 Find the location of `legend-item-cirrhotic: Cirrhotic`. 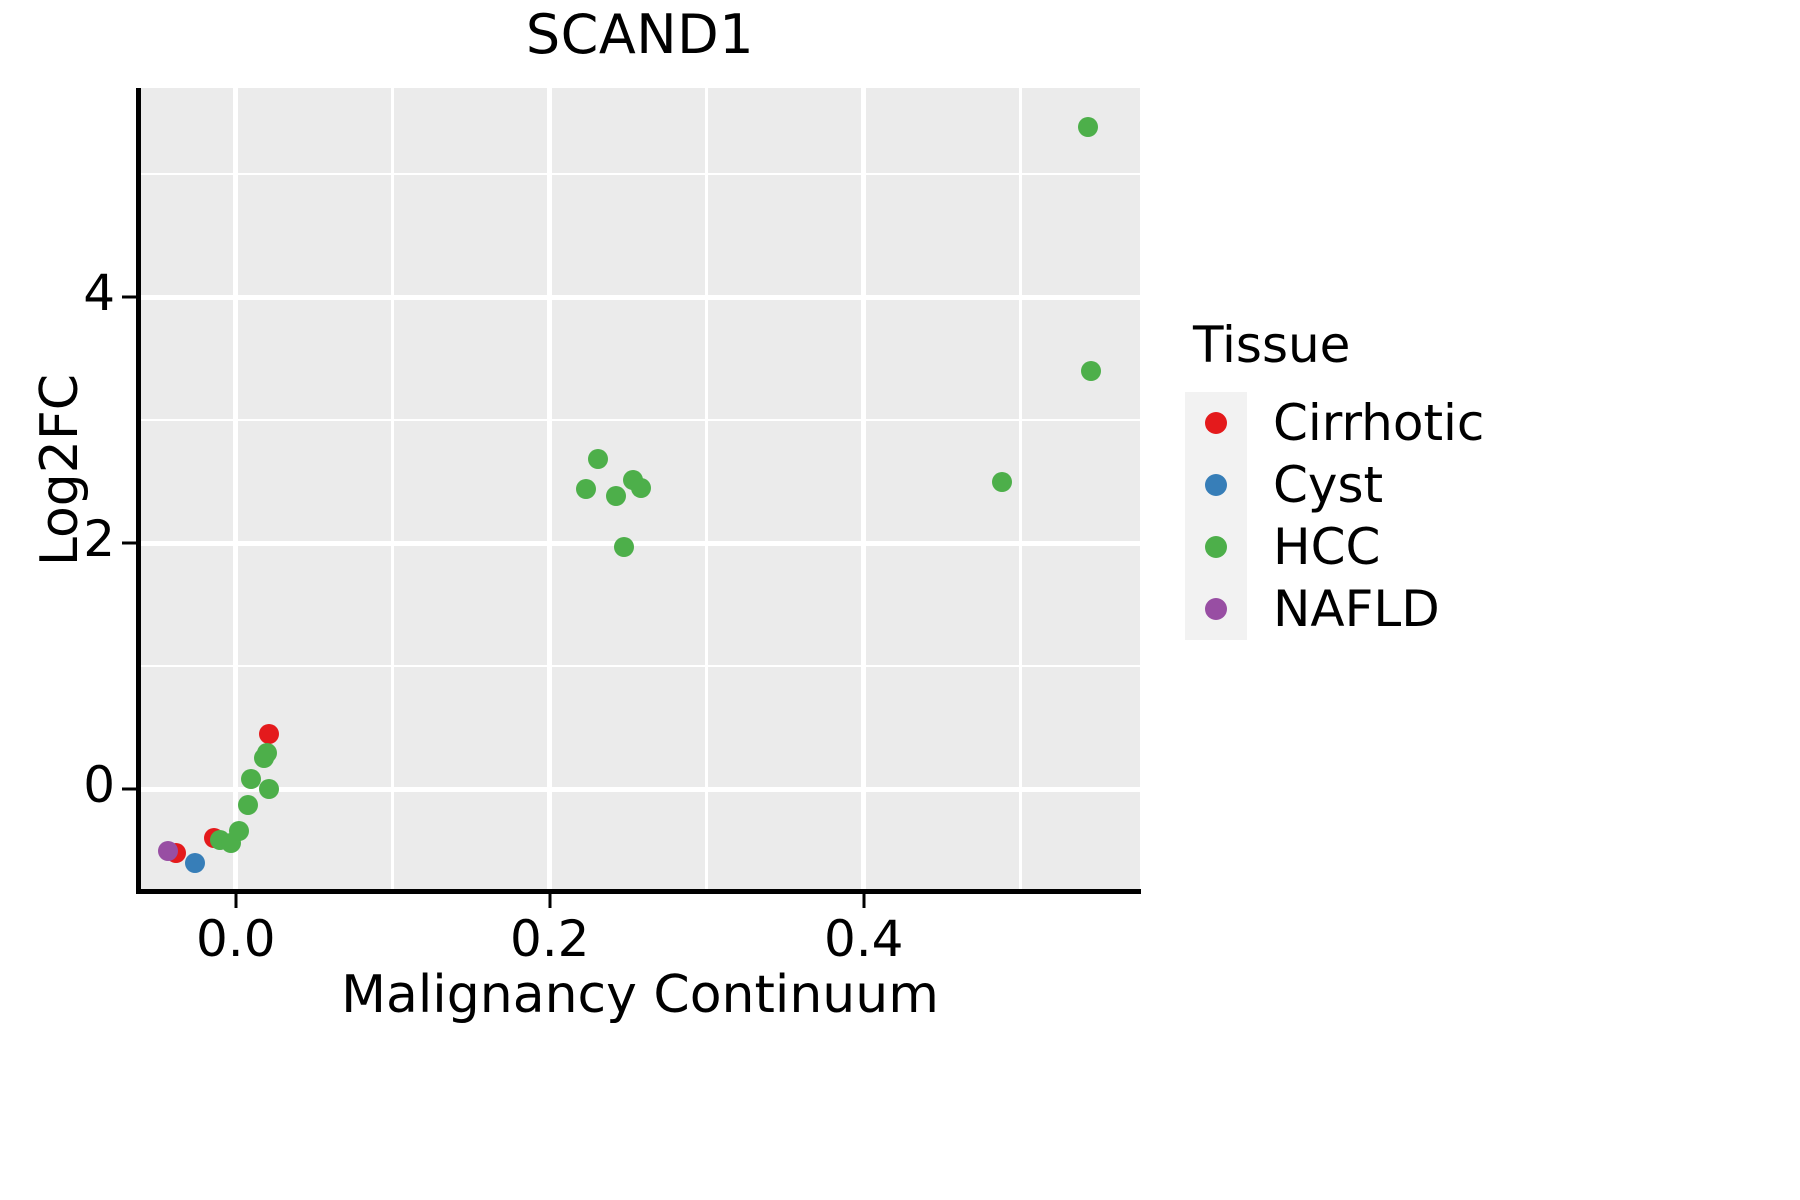

legend-item-cirrhotic: Cirrhotic is located at coordinates (1485, 423).